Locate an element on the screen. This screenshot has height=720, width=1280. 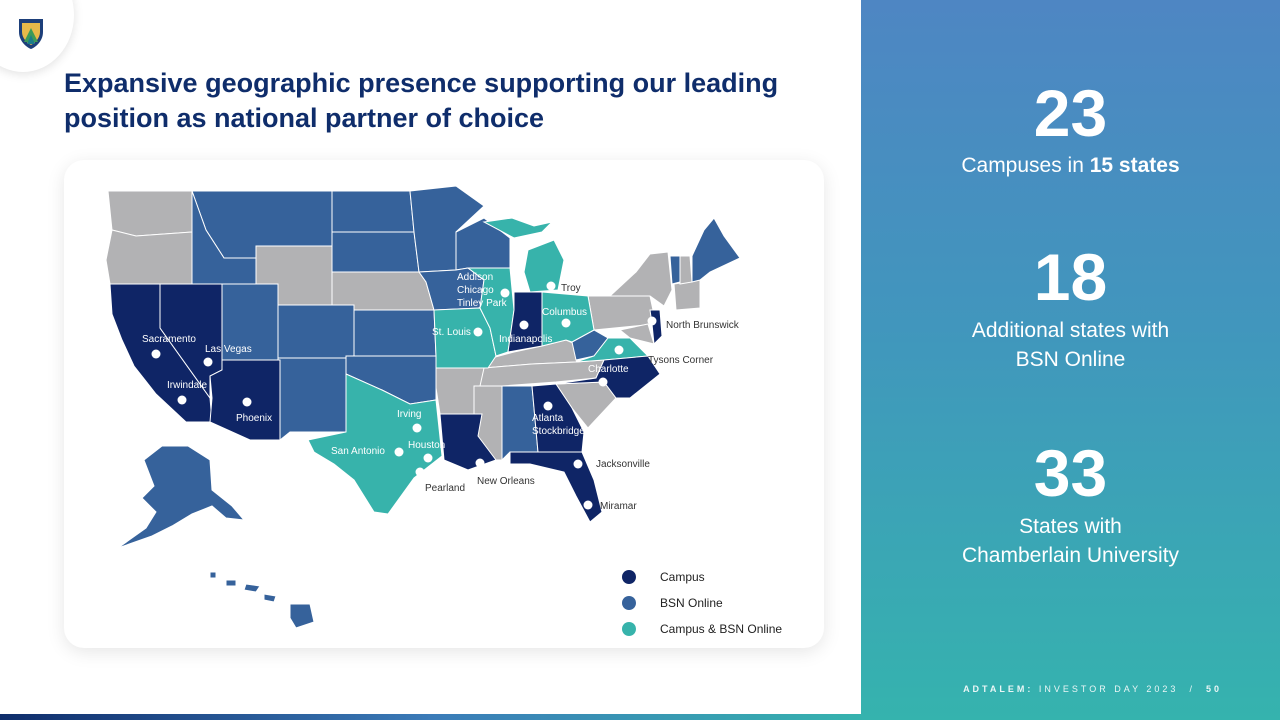
city-dot-irving is located at coordinates (417, 428).